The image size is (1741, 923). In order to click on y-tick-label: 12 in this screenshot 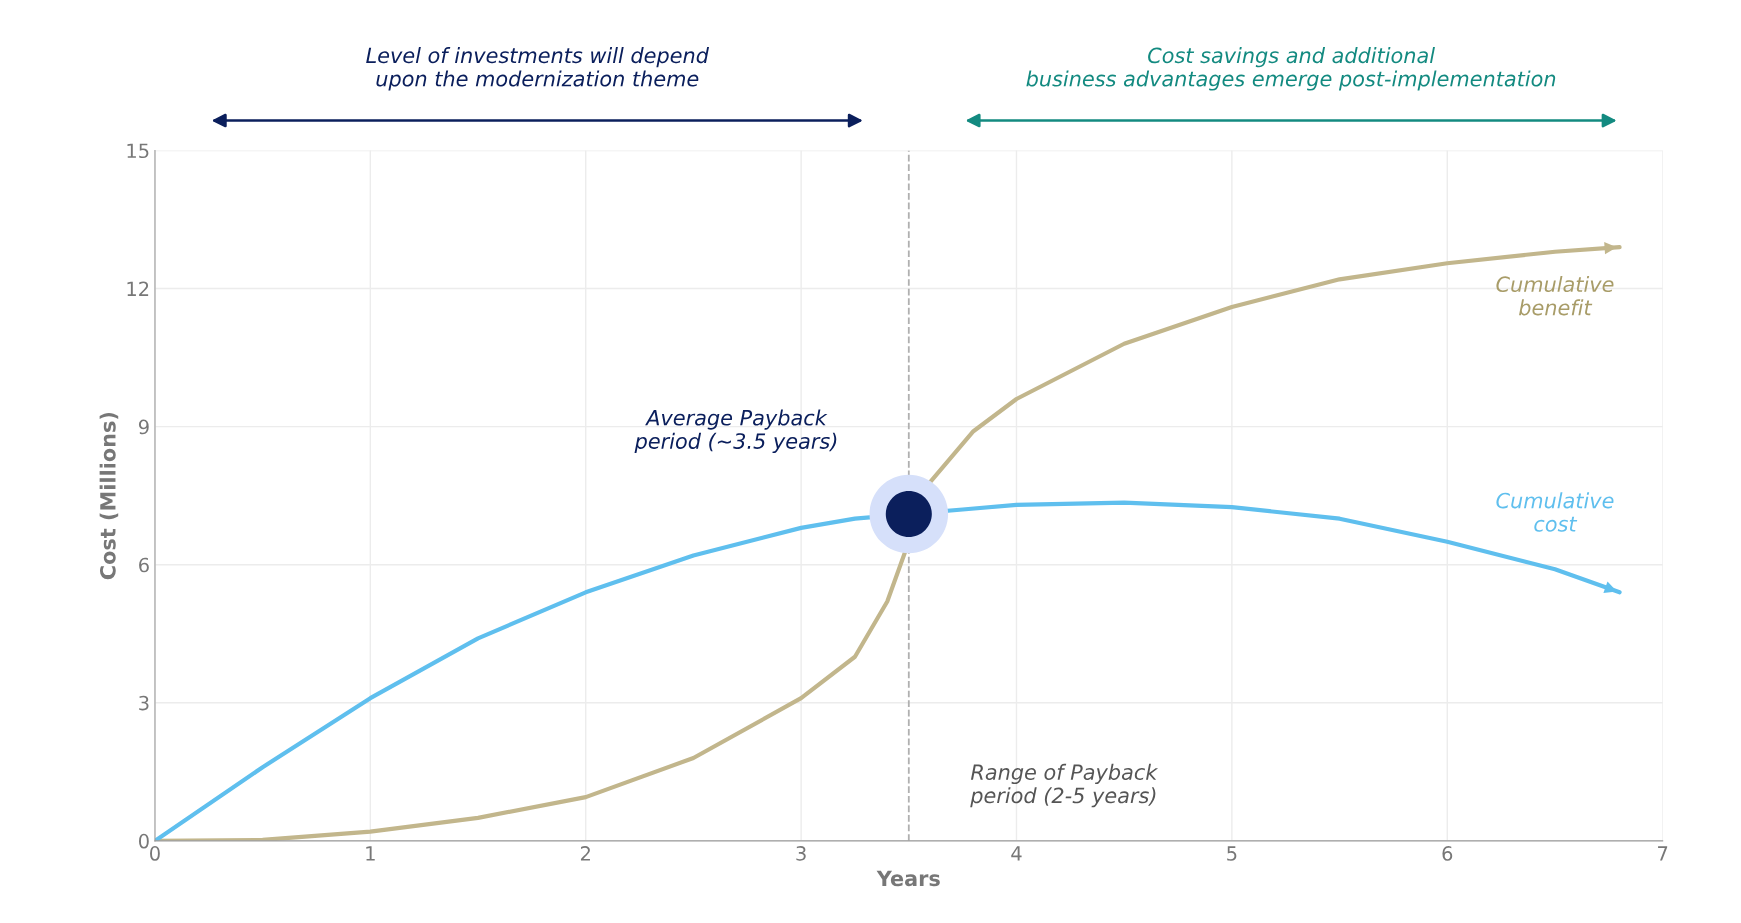, I will do `click(138, 288)`.